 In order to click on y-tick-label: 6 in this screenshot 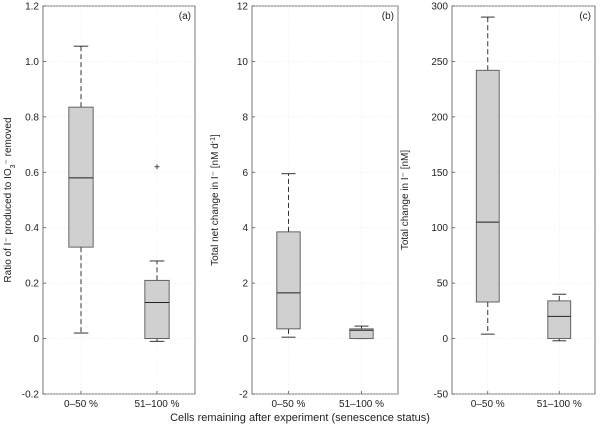, I will do `click(245, 173)`.